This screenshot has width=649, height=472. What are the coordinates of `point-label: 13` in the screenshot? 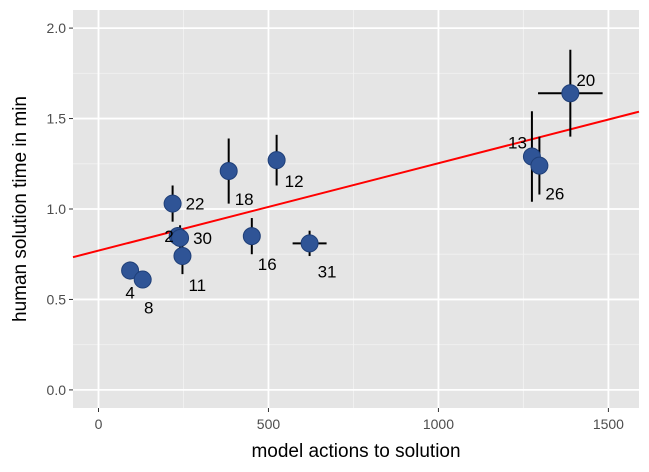 It's located at (517, 143).